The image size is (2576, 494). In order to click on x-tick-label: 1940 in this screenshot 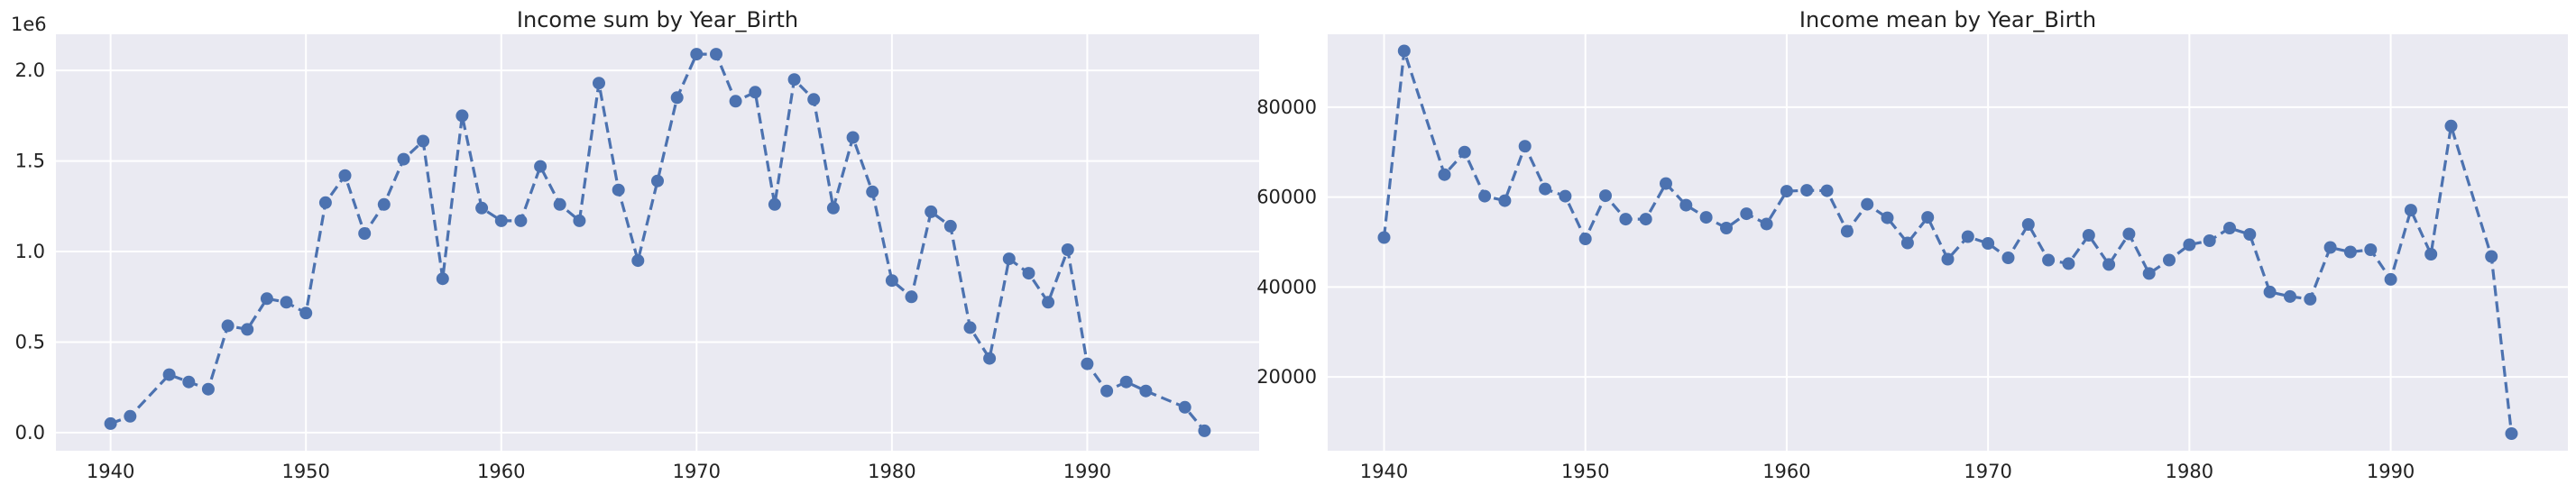, I will do `click(110, 471)`.